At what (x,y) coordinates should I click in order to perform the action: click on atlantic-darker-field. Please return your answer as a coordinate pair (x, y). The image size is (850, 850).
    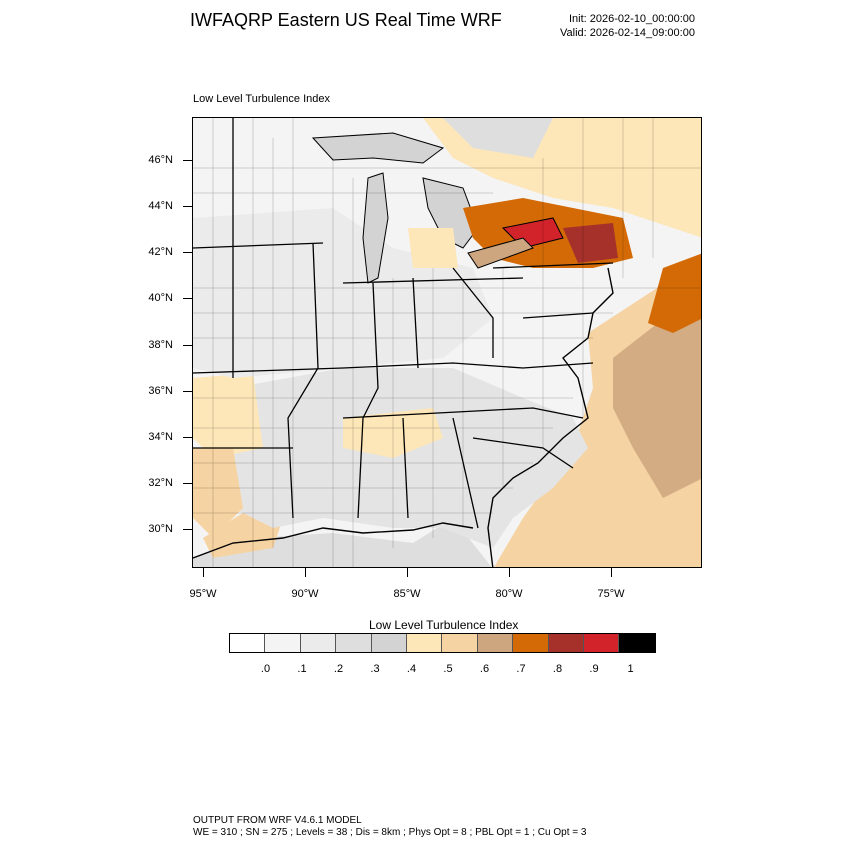
    Looking at the image, I should click on (657, 393).